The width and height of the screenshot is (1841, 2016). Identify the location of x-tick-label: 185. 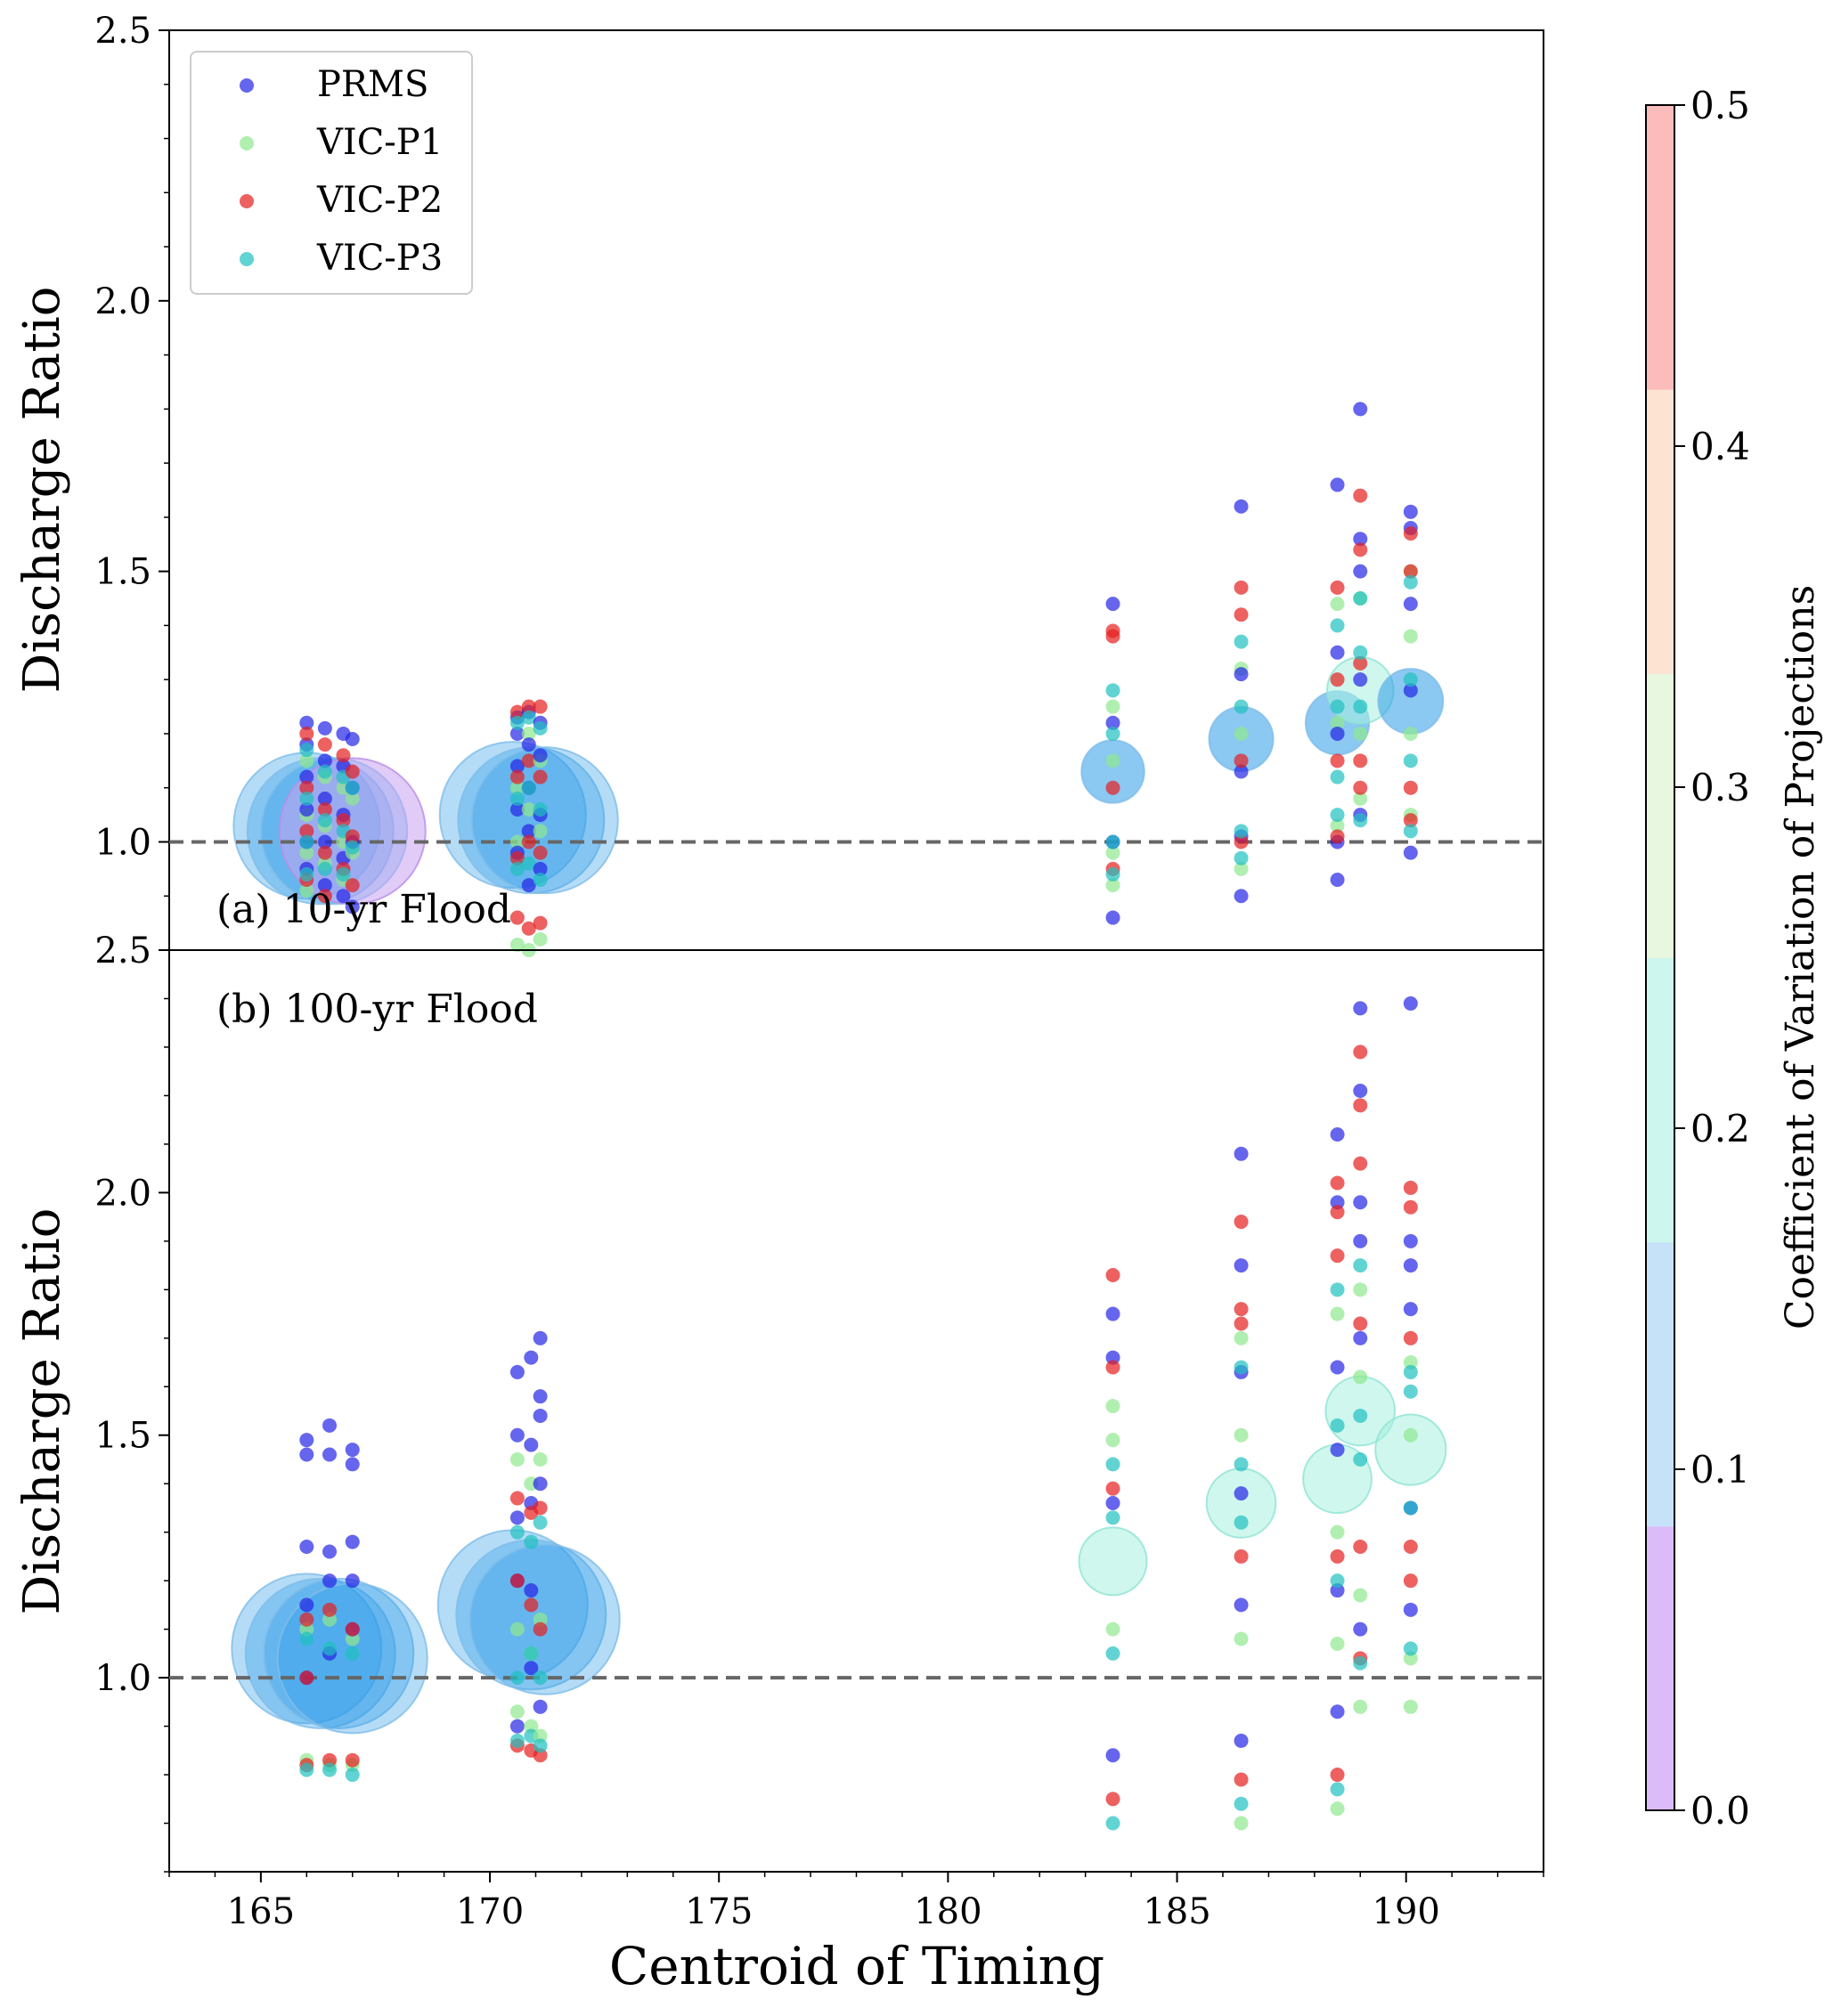
(1176, 1912).